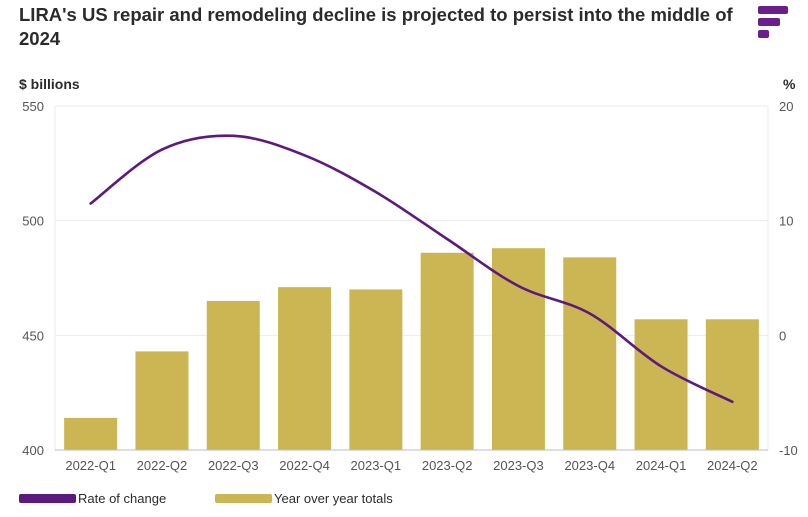 The width and height of the screenshot is (808, 517). I want to click on x-tick-label: 2022-Q4, so click(304, 465).